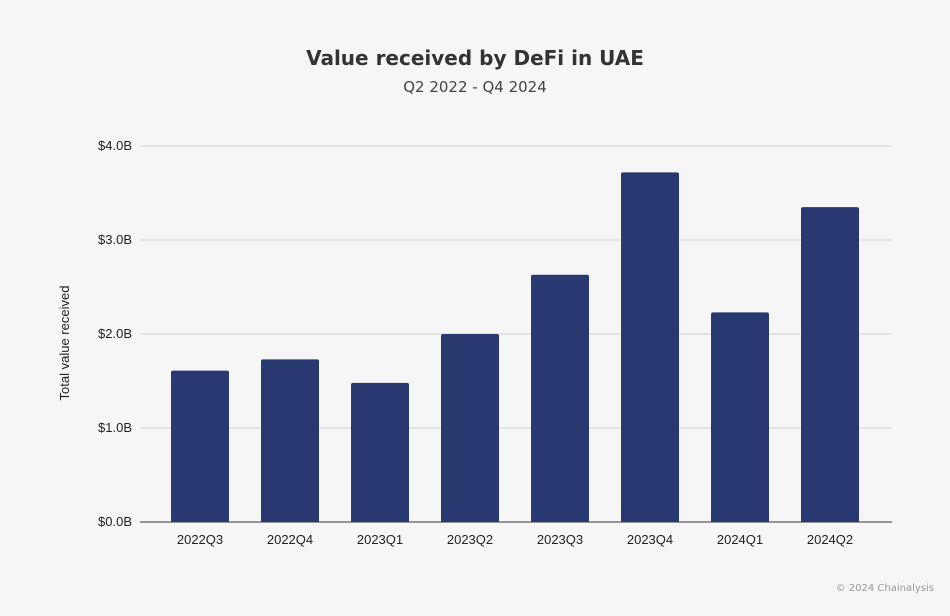  I want to click on bar-2023Q4, so click(650, 347).